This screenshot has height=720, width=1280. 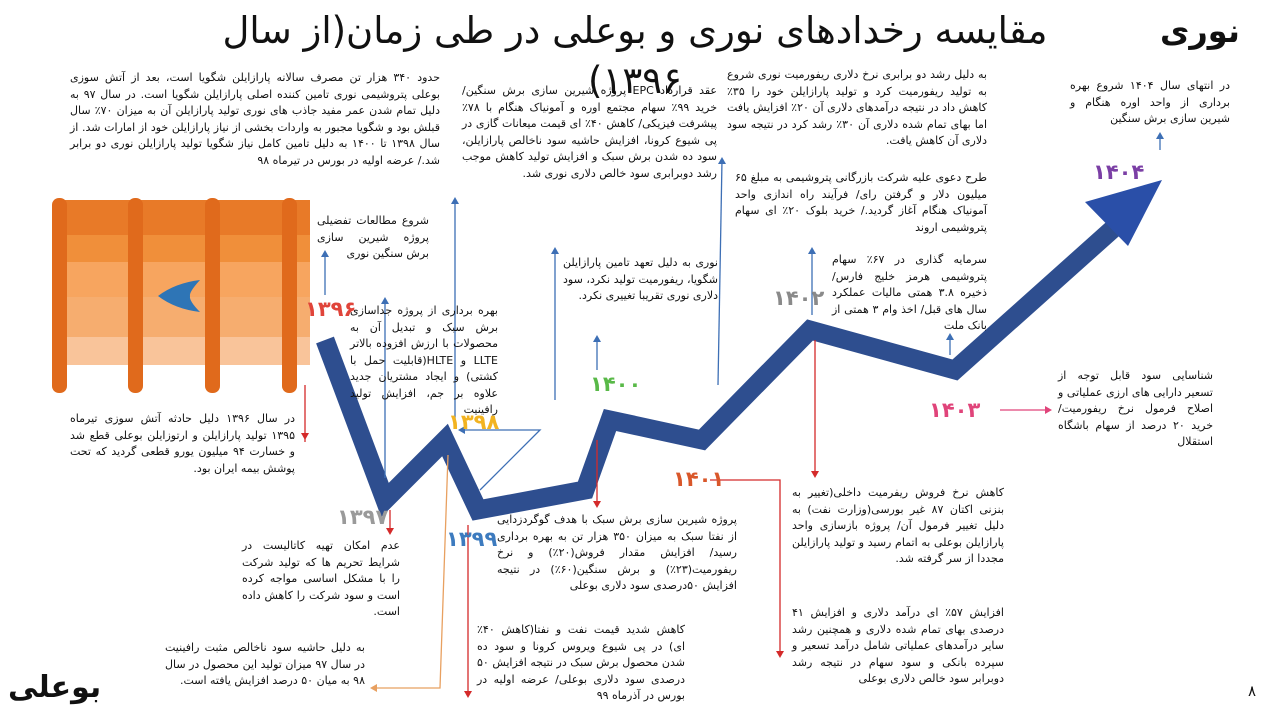 I want to click on year-label-1402: ۱۴۰۲, so click(x=799, y=298).